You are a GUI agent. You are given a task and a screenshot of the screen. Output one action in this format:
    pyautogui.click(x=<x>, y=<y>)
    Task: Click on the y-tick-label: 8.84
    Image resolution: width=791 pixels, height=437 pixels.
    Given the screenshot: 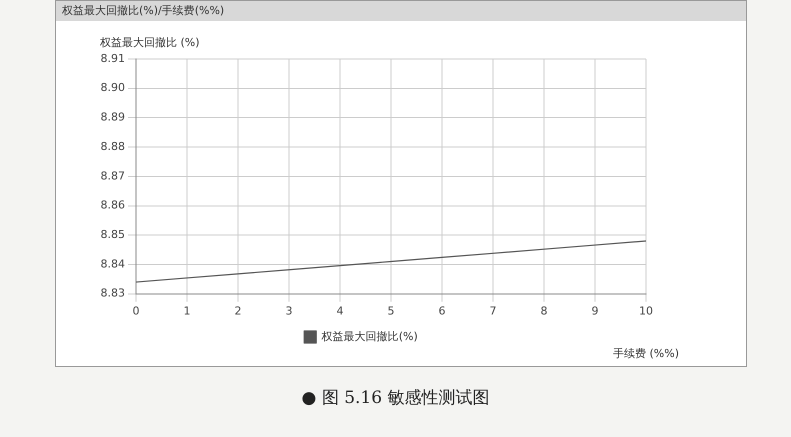 What is the action you would take?
    pyautogui.click(x=112, y=263)
    